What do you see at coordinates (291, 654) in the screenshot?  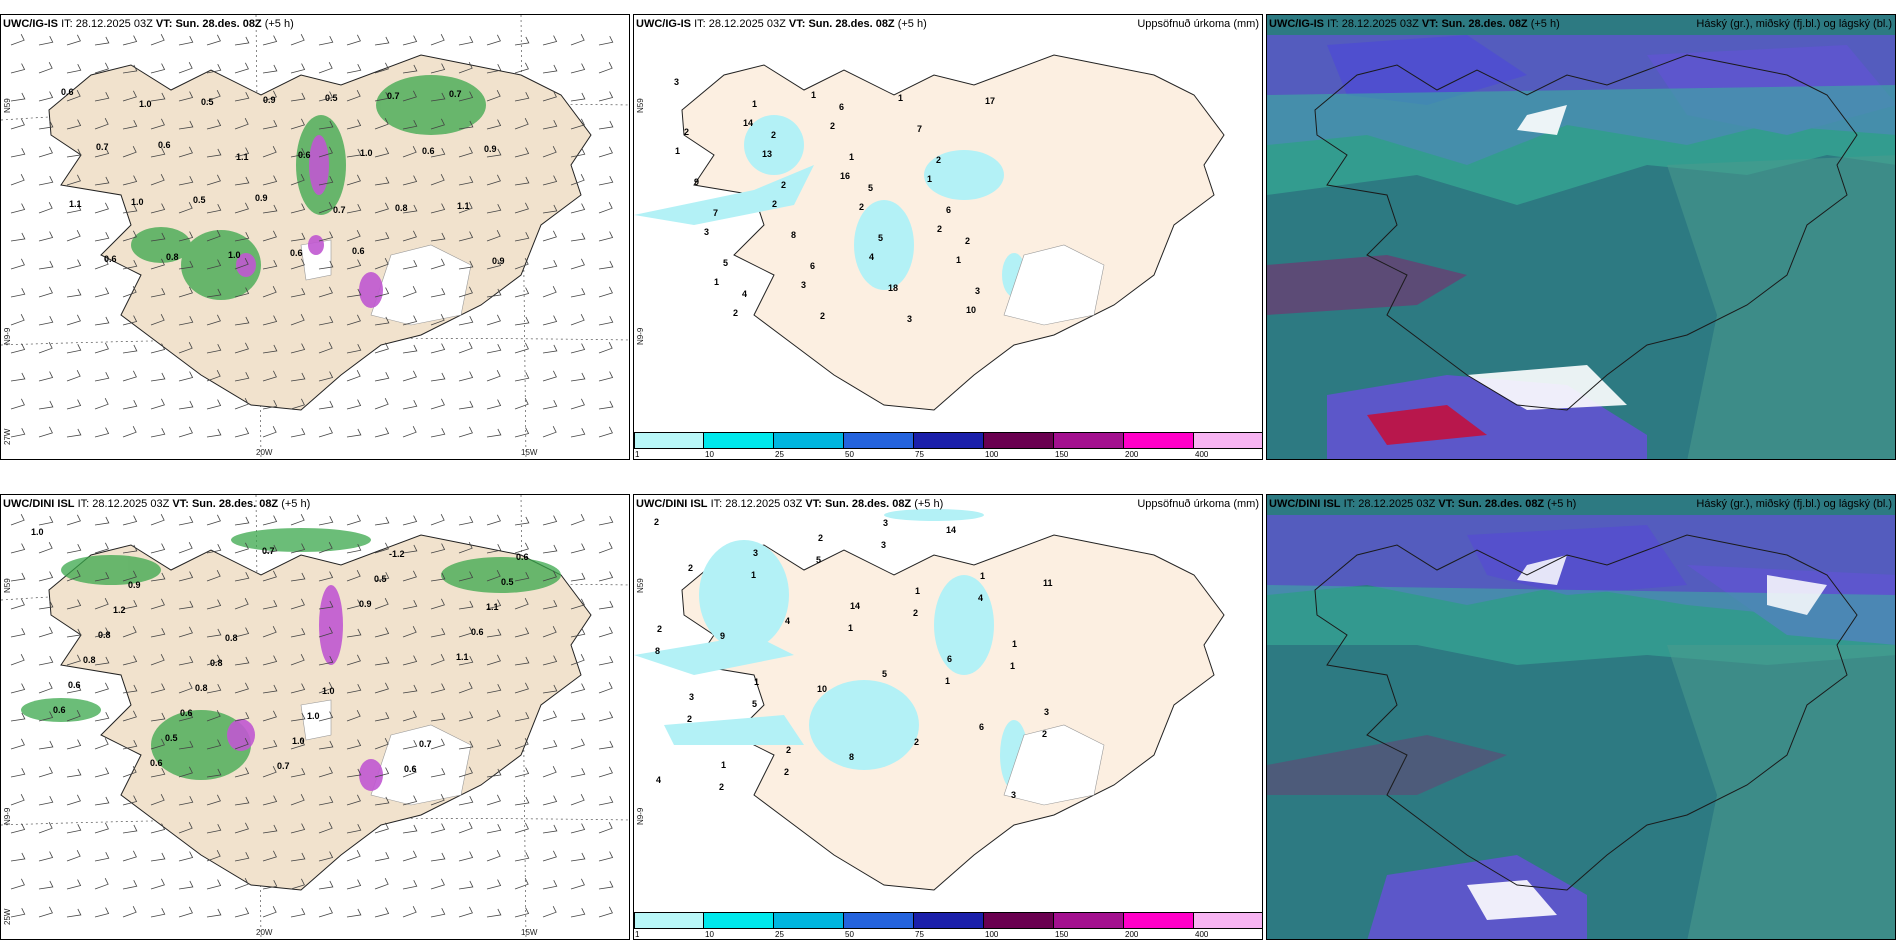 I see `green-precip` at bounding box center [291, 654].